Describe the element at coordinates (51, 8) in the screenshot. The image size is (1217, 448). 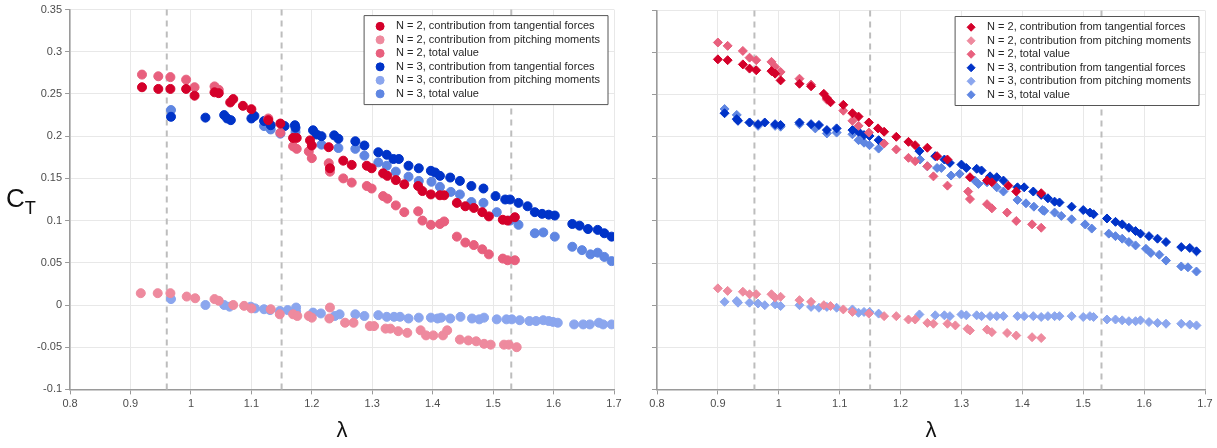
I see `y-tick-label: 0.35` at that location.